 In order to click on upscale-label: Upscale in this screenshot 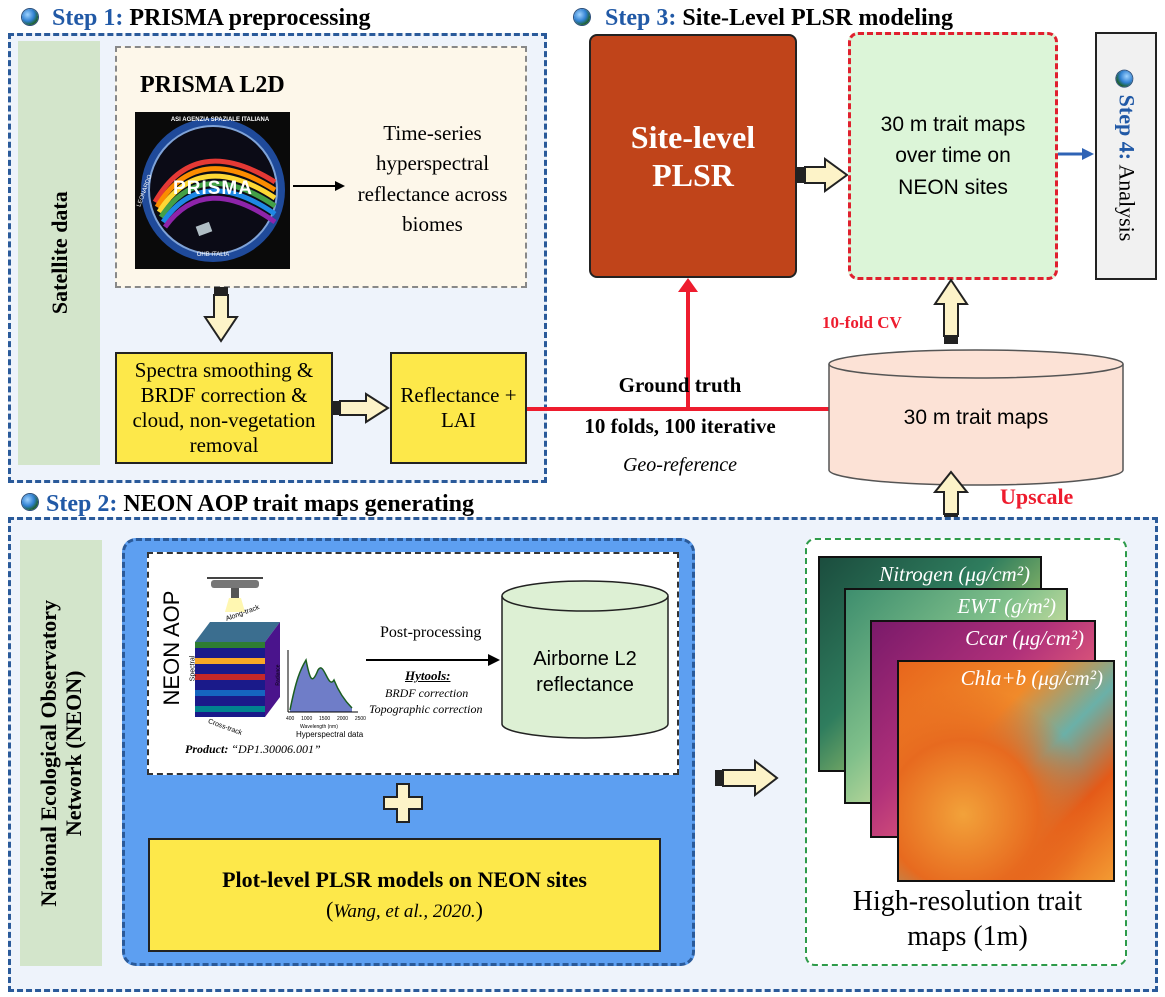, I will do `click(1037, 496)`.